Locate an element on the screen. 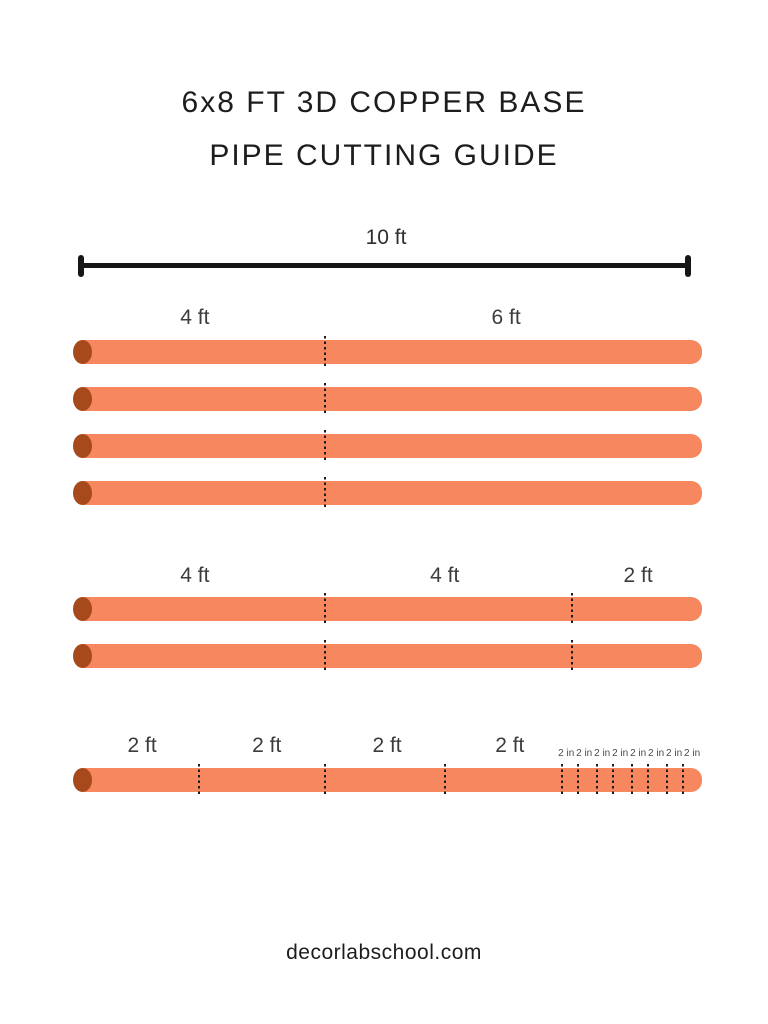  page-title-line-1: 6x8 FT 3D COPPER BASE is located at coordinates (384, 102).